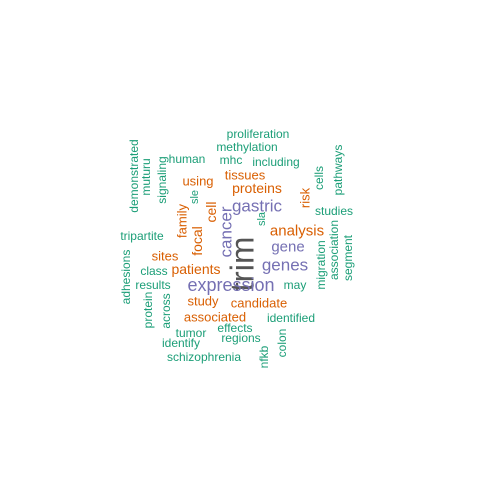 The width and height of the screenshot is (480, 480). Describe the element at coordinates (230, 285) in the screenshot. I see `word-expression: expression` at that location.